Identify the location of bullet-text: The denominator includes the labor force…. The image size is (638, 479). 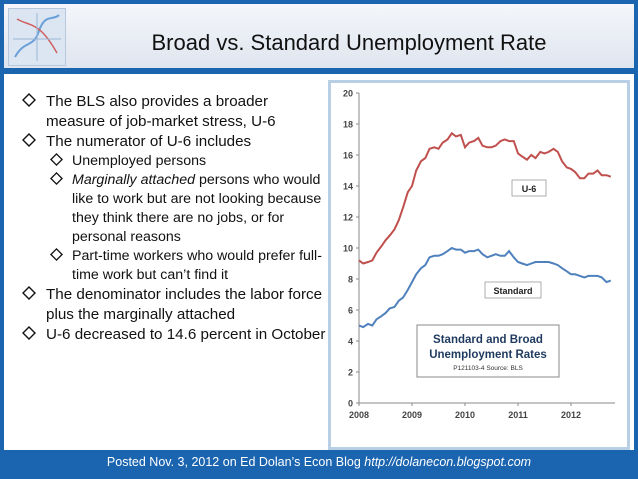
(184, 304).